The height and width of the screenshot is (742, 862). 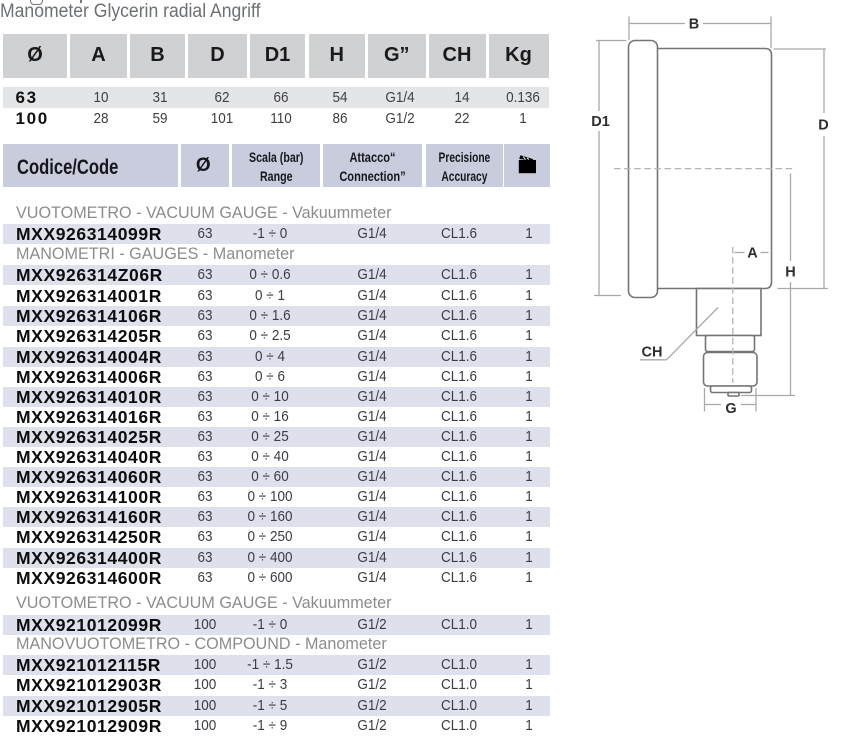 What do you see at coordinates (694, 25) in the screenshot?
I see `svg-text: B` at bounding box center [694, 25].